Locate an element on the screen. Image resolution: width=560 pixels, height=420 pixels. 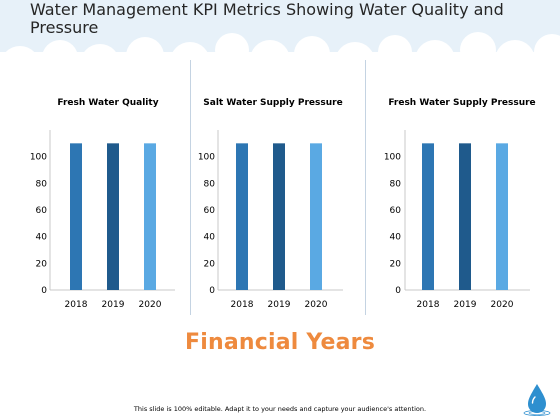
chart-title: Salt Water Supply Pressure is located at coordinates (272, 103).